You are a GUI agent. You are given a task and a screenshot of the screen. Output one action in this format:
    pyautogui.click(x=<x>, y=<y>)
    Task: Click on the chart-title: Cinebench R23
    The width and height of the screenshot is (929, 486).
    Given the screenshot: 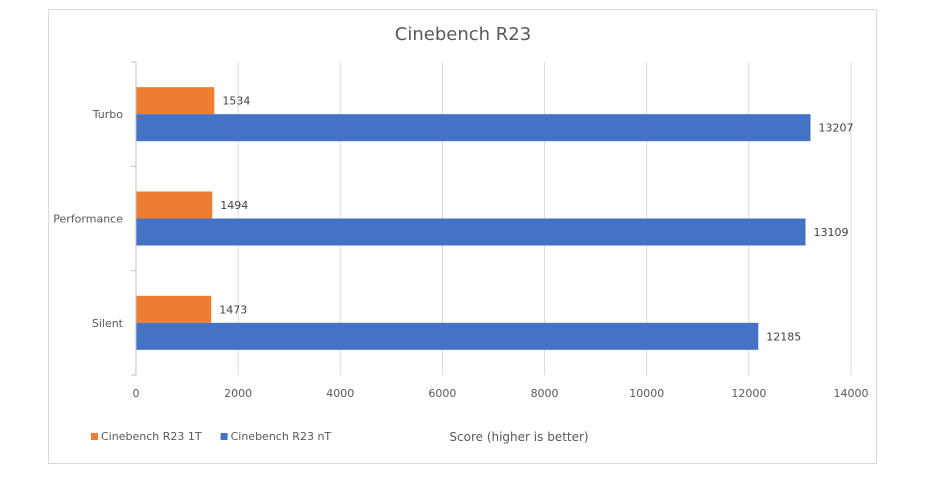 What is the action you would take?
    pyautogui.click(x=463, y=34)
    